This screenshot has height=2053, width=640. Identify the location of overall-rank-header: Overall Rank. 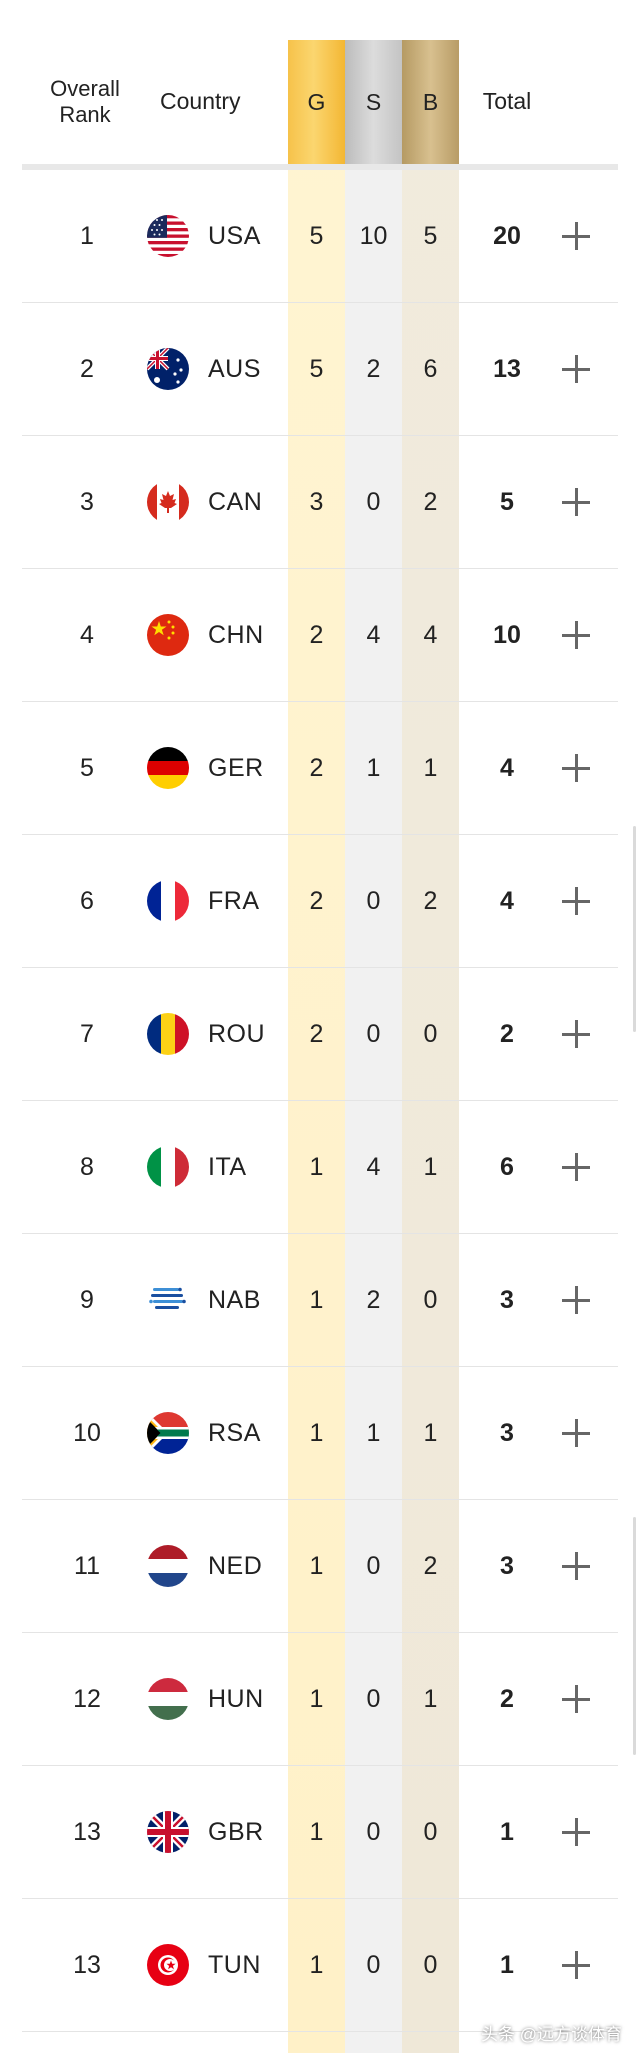
(85, 101).